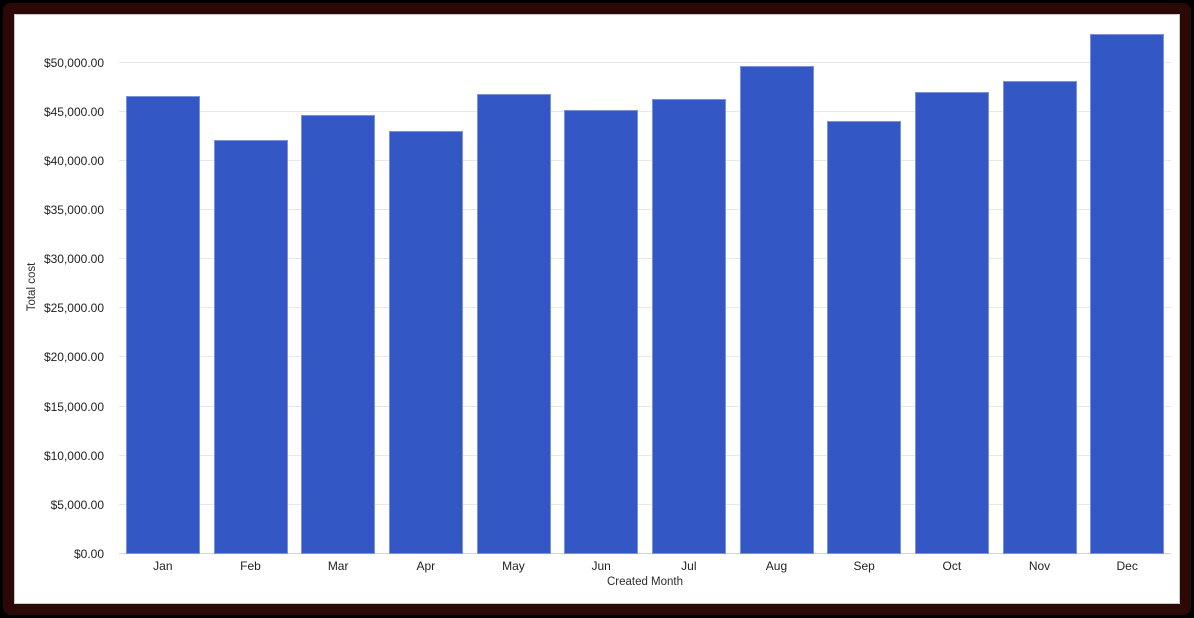 Image resolution: width=1194 pixels, height=618 pixels. What do you see at coordinates (952, 566) in the screenshot?
I see `x-tick-label: Oct` at bounding box center [952, 566].